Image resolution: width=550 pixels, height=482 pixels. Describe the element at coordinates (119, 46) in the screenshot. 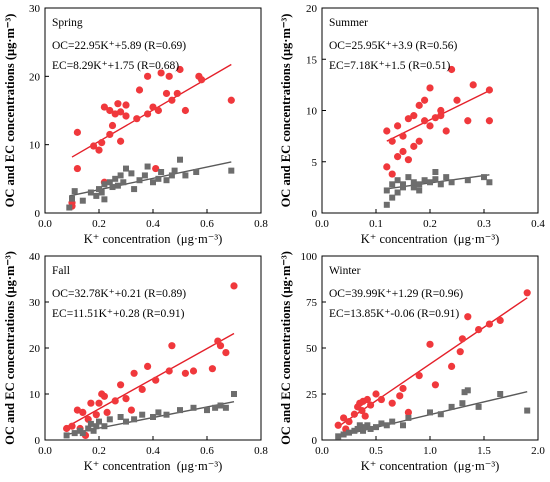

I see `equation-label: OC=22.95K⁺+5.89 (R=0.69)` at that location.